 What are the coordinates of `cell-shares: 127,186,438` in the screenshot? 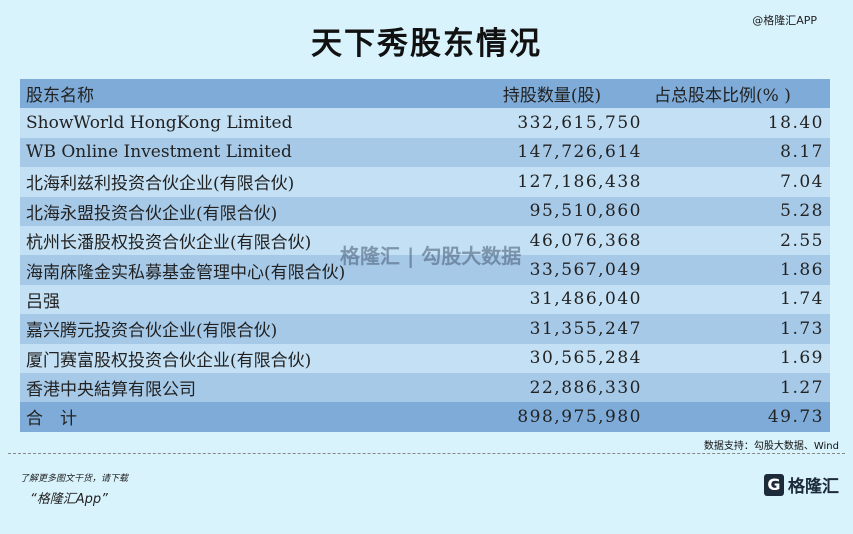 It's located at (552, 182).